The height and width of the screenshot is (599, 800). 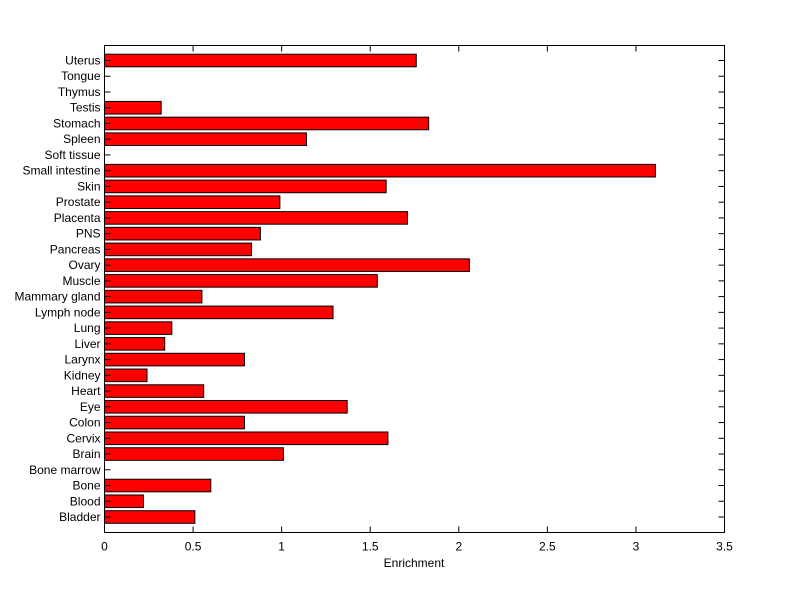 What do you see at coordinates (85, 501) in the screenshot?
I see `y-tick-label-blood: Blood` at bounding box center [85, 501].